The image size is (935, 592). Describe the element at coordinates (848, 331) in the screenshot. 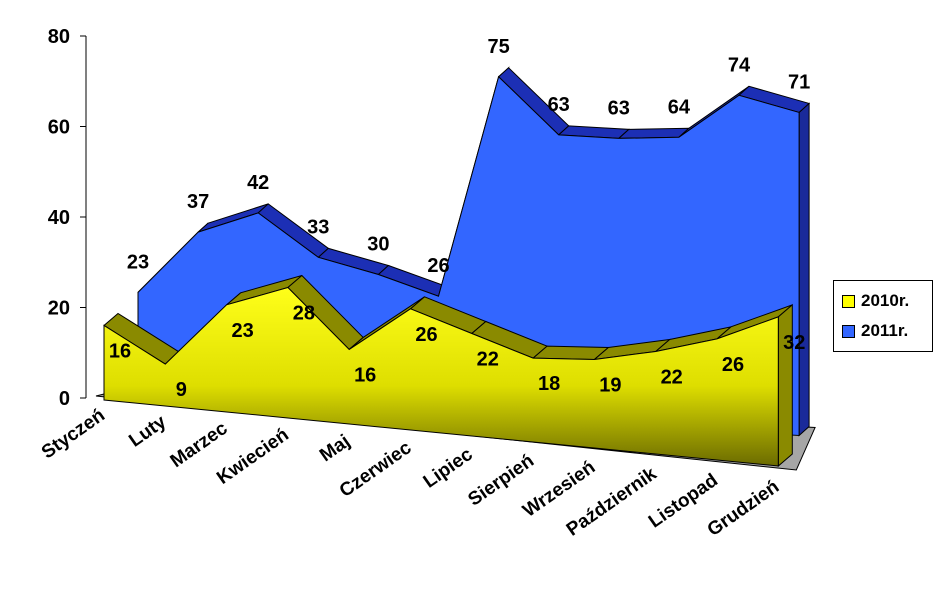

I see `legend-swatch-2011` at that location.